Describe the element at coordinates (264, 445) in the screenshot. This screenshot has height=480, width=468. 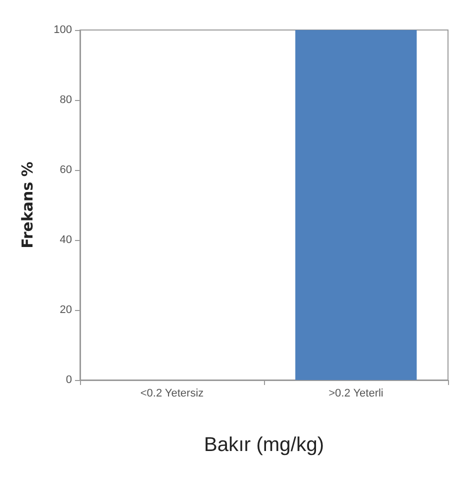
I see `x-axis-title: Bakır (mg/kg)` at that location.